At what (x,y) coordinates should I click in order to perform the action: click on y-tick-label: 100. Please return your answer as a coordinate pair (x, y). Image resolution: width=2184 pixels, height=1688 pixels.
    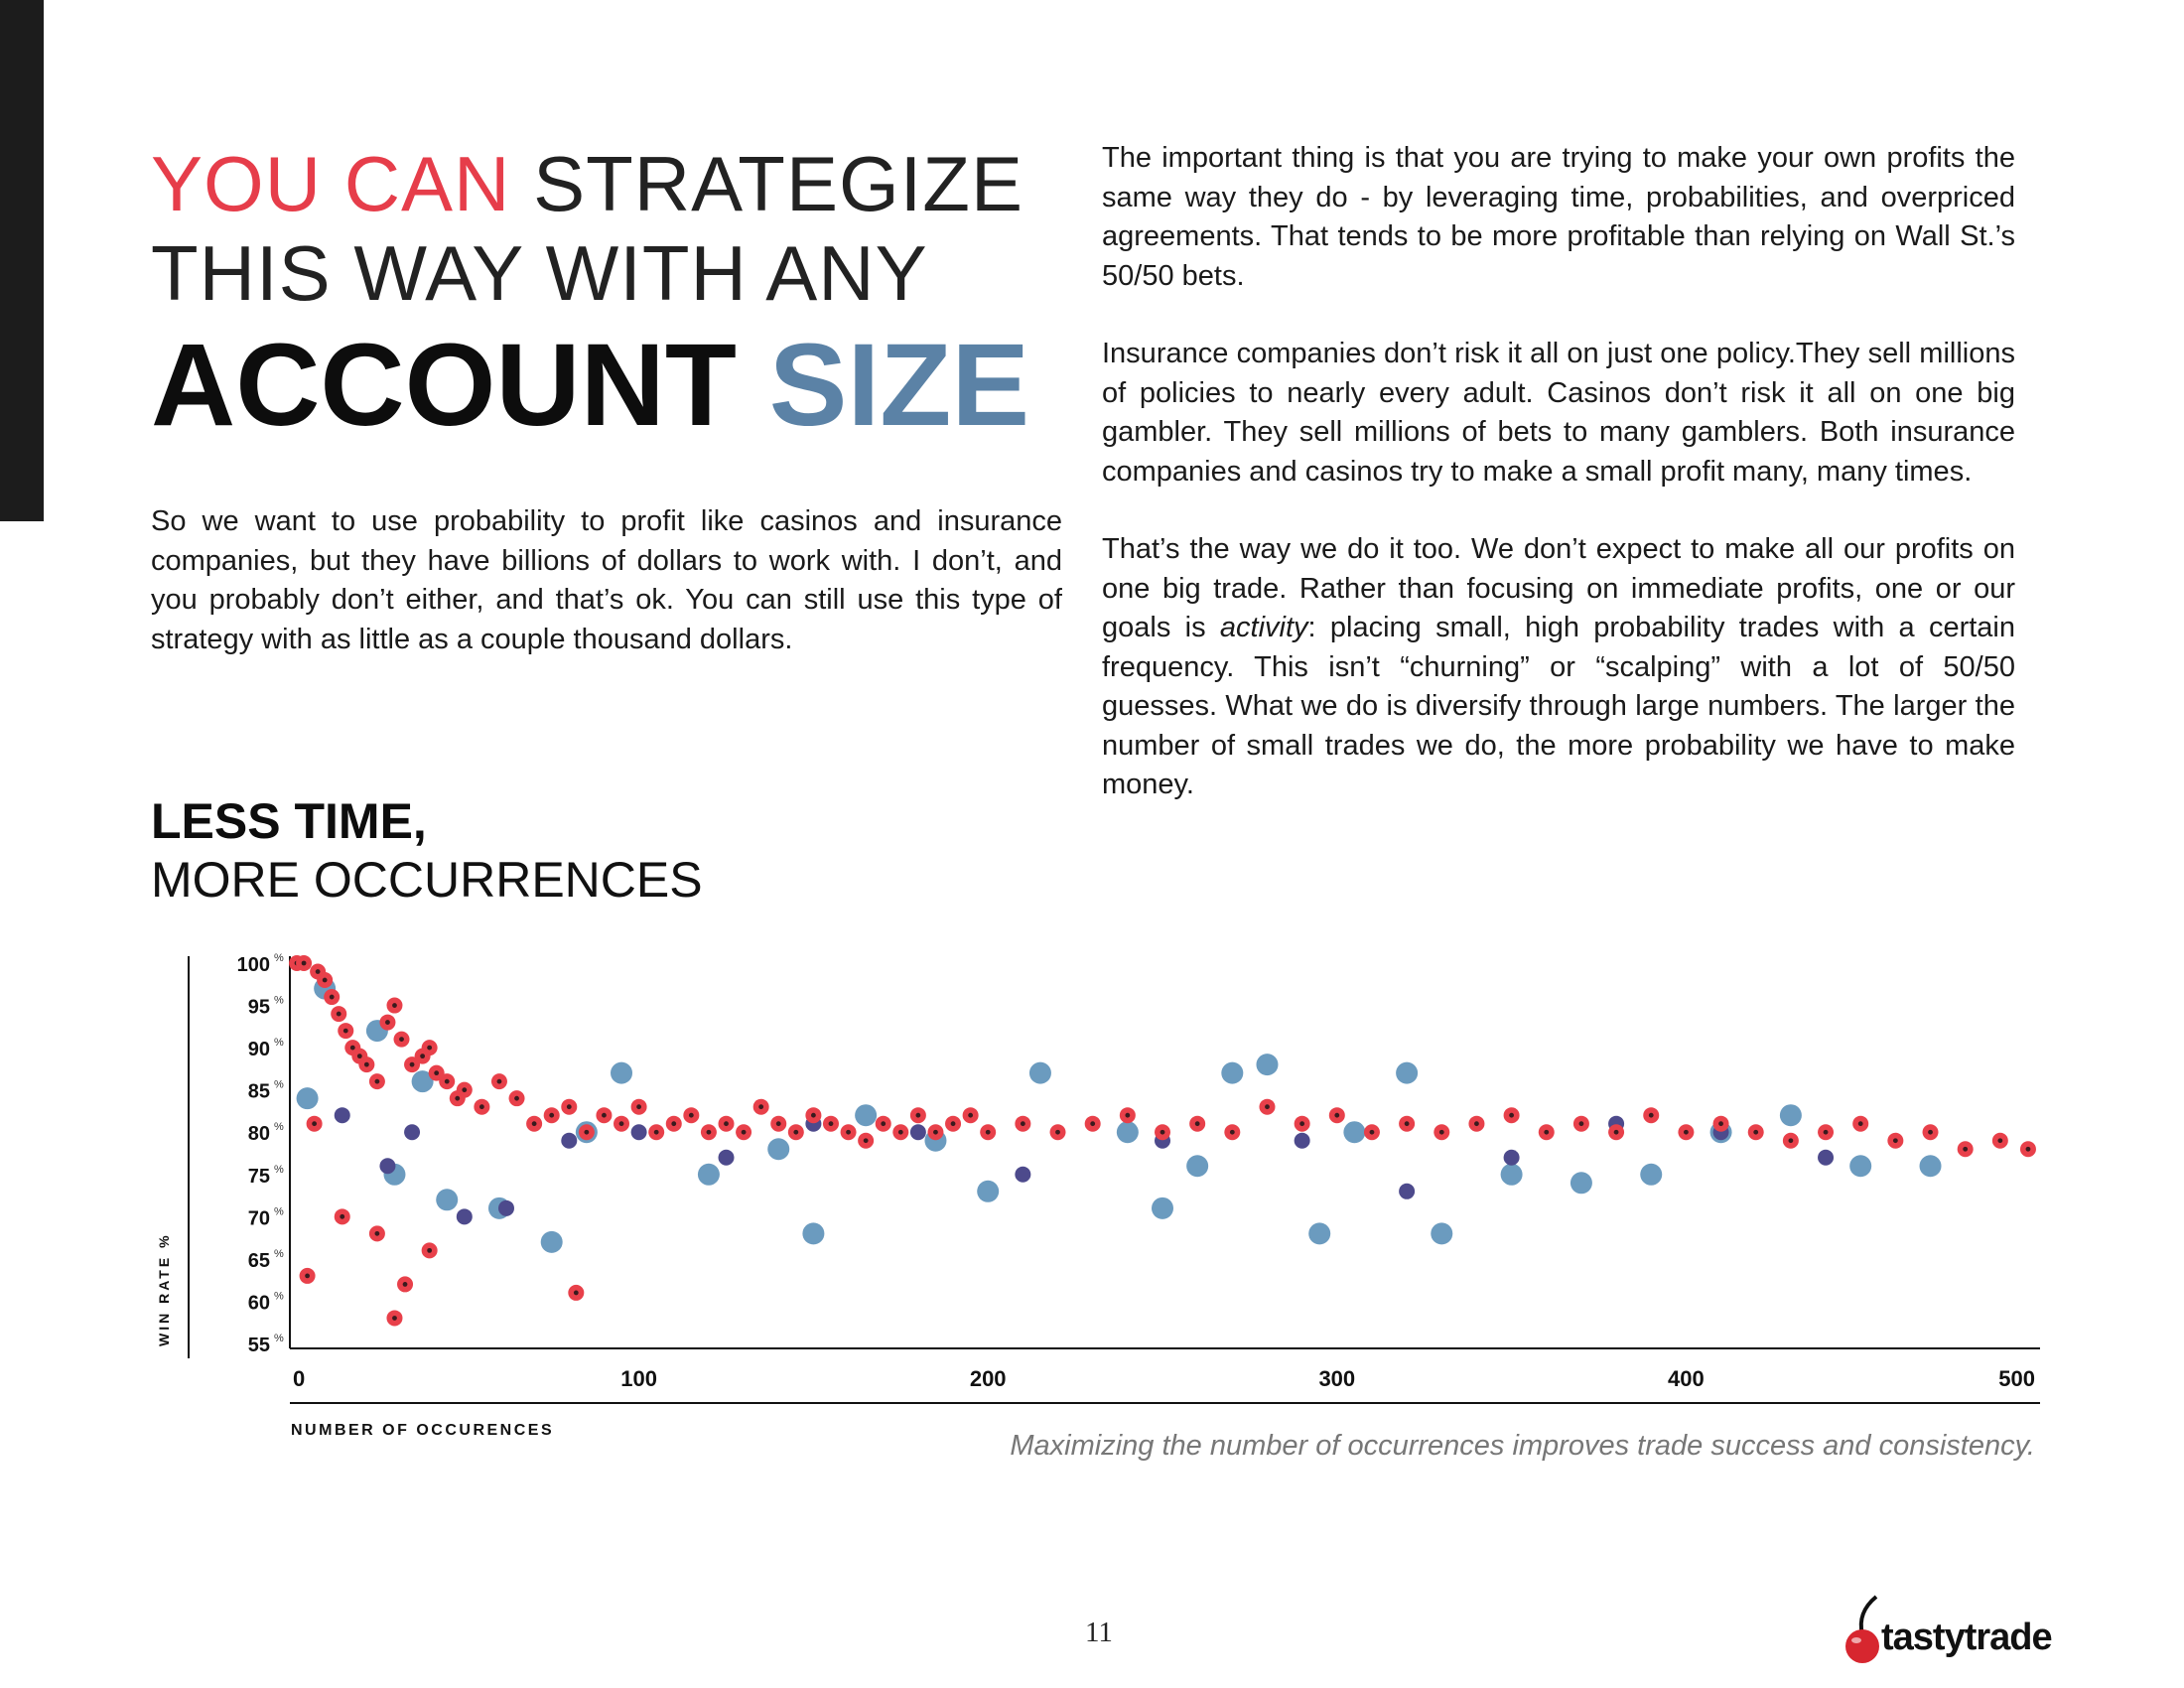
    Looking at the image, I should click on (253, 965).